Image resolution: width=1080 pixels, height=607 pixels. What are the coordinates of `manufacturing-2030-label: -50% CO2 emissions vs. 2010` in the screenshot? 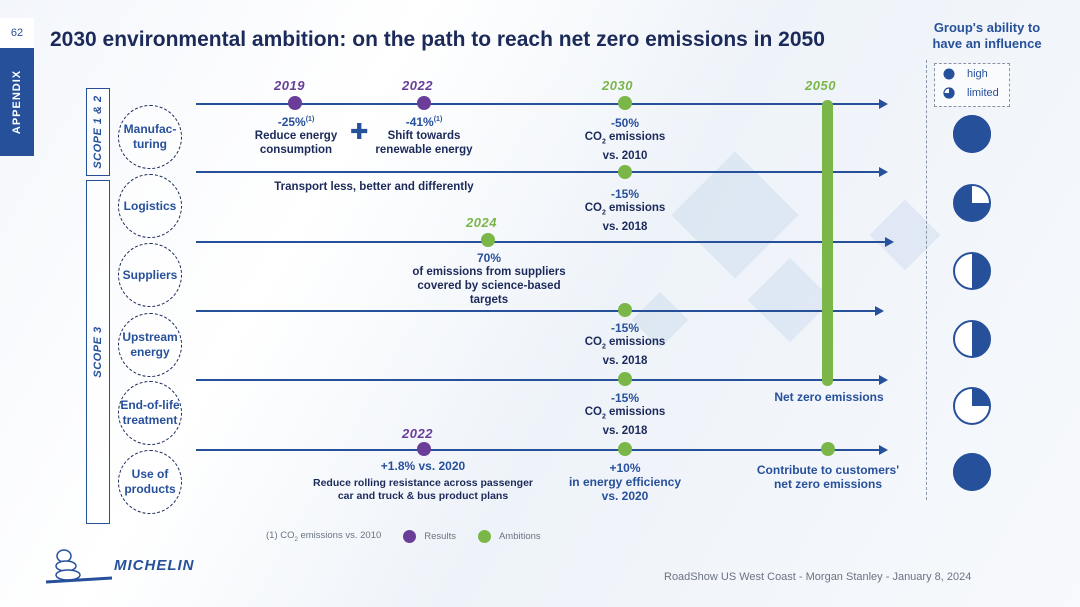 It's located at (625, 139).